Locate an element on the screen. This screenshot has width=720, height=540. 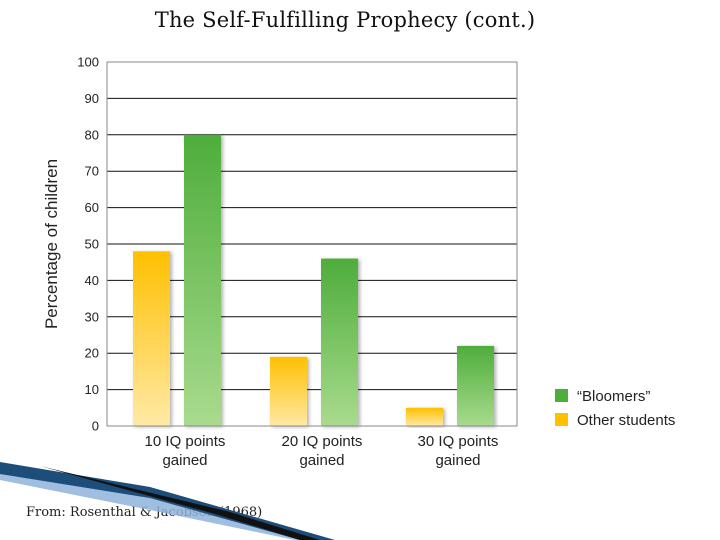
y-tick-label: 10 is located at coordinates (92, 389).